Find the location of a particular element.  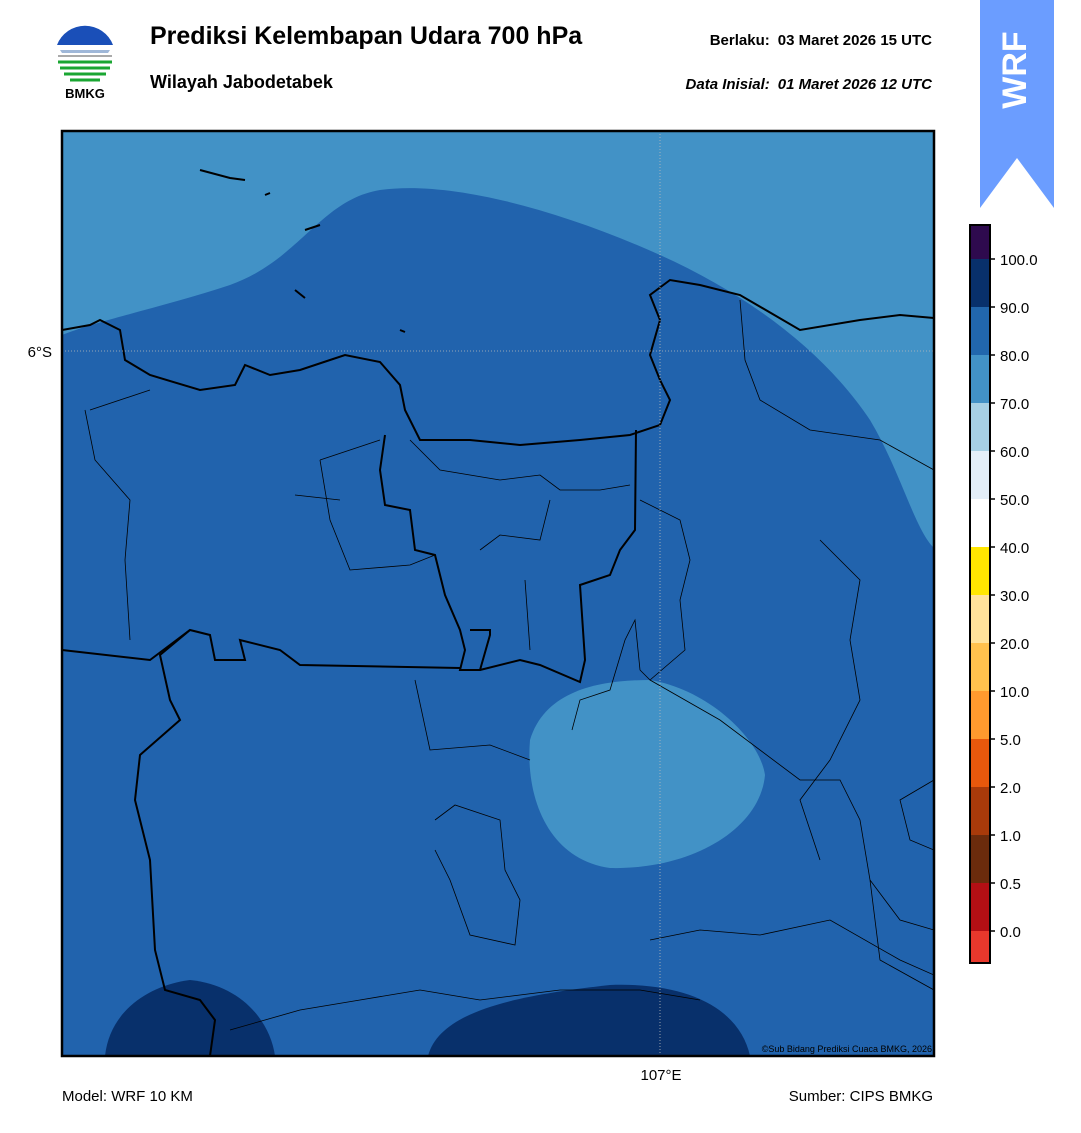

colorbar-label: 30.0 is located at coordinates (1014, 596).